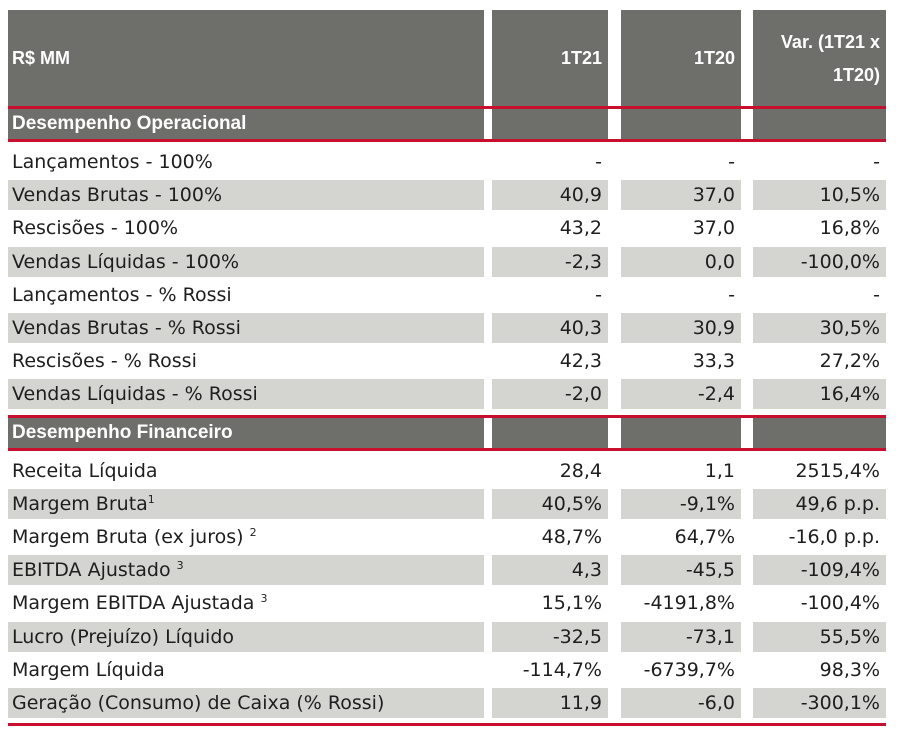 This screenshot has height=735, width=909. Describe the element at coordinates (95, 228) in the screenshot. I see `row-label-text: Rescisões - 100%` at that location.